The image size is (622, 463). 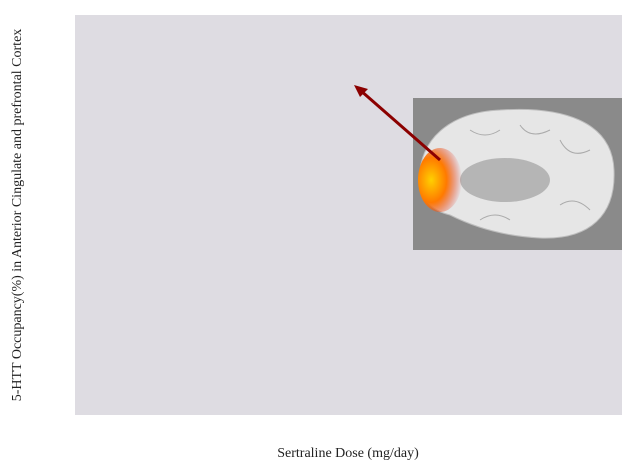 I want to click on x-axis-title: Sertraline Dose (mg/day), so click(x=348, y=453).